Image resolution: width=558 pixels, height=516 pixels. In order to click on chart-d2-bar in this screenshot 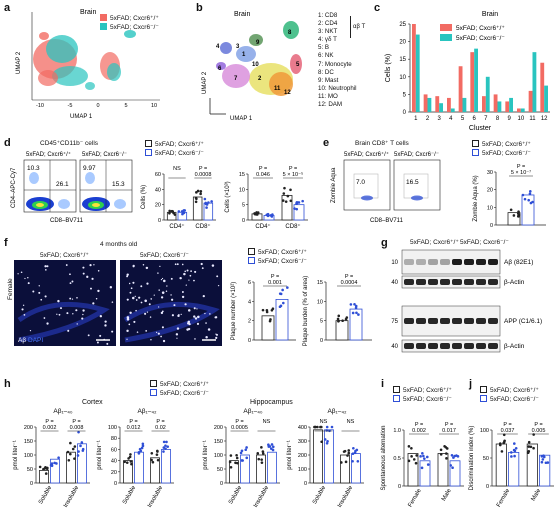, I will do `click(287, 208)`.